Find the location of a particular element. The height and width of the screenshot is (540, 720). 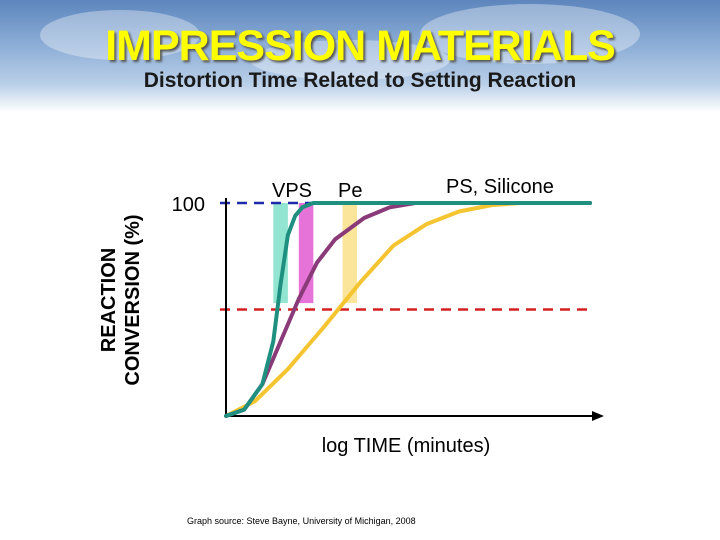

slide-title: IMPRESSION MATERIALS is located at coordinates (360, 46).